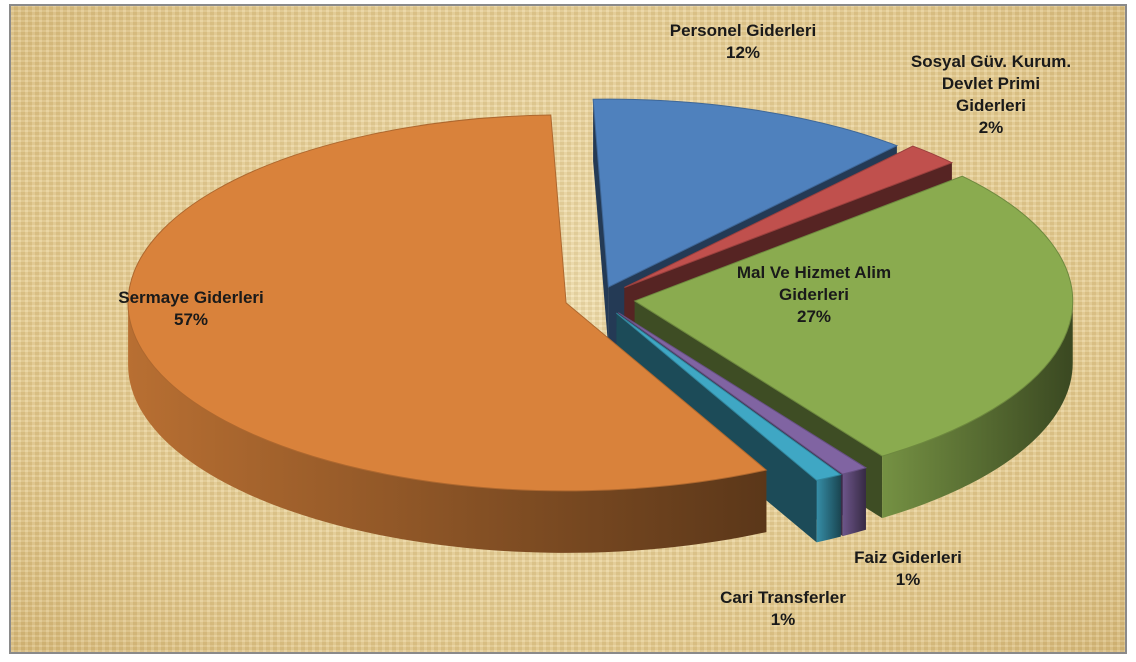 The width and height of the screenshot is (1136, 662). Describe the element at coordinates (783, 608) in the screenshot. I see `slice-label-cari-transferler: Cari Transferler 1%` at that location.